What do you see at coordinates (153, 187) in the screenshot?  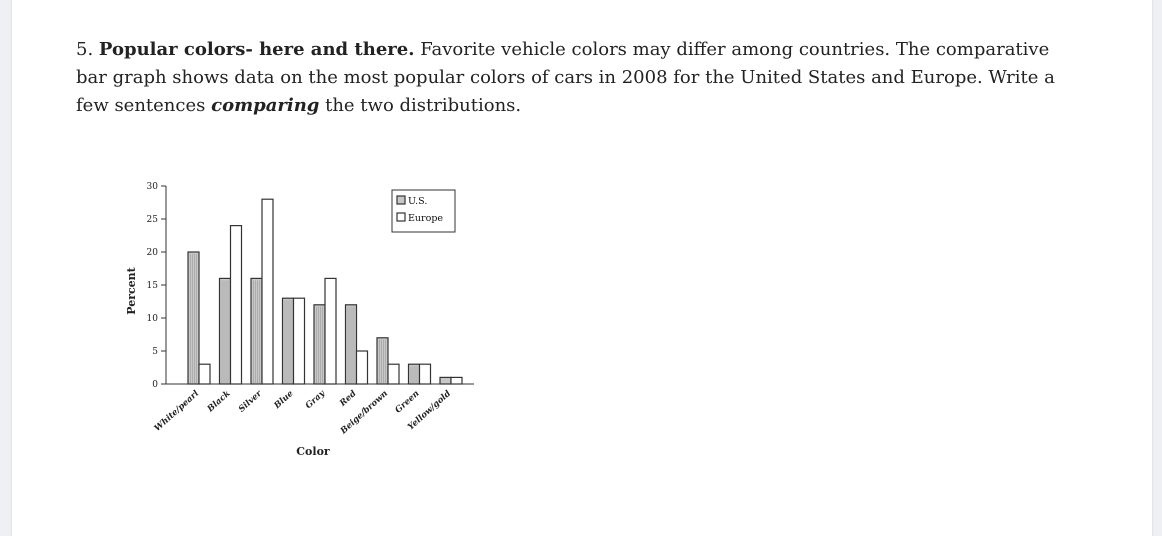 I see `y-tick-label: 30` at bounding box center [153, 187].